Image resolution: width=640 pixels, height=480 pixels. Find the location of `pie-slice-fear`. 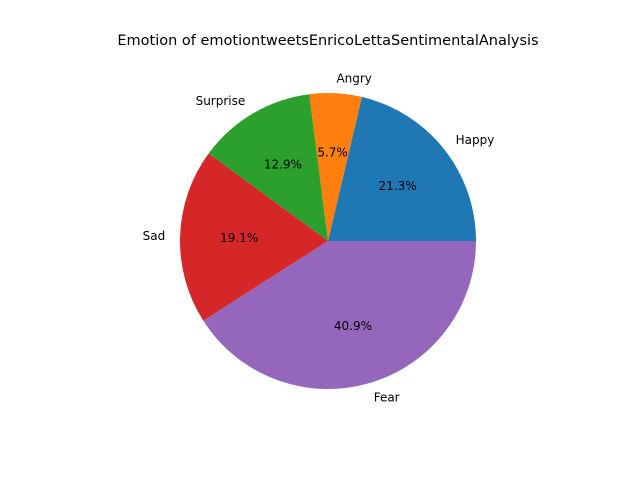

pie-slice-fear is located at coordinates (339, 315).